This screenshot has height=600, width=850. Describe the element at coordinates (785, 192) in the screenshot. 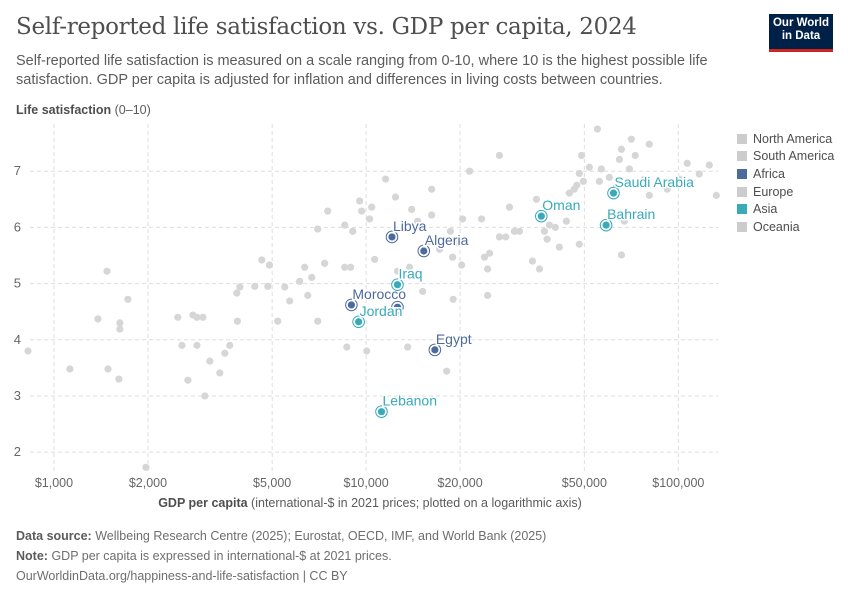

I see `legend-item-europe: Europe` at that location.